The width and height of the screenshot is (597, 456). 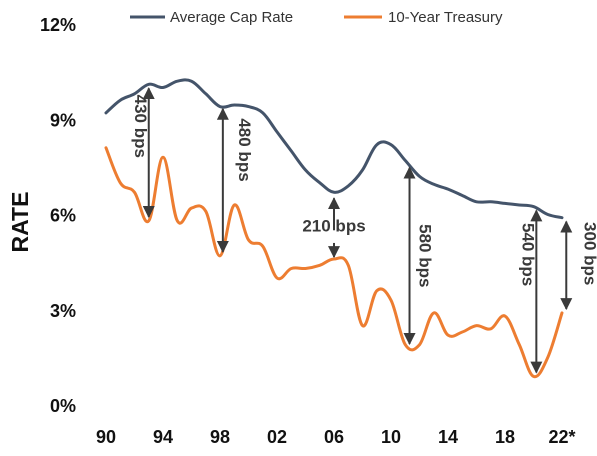 I want to click on spread-label: 210 bps, so click(x=333, y=226).